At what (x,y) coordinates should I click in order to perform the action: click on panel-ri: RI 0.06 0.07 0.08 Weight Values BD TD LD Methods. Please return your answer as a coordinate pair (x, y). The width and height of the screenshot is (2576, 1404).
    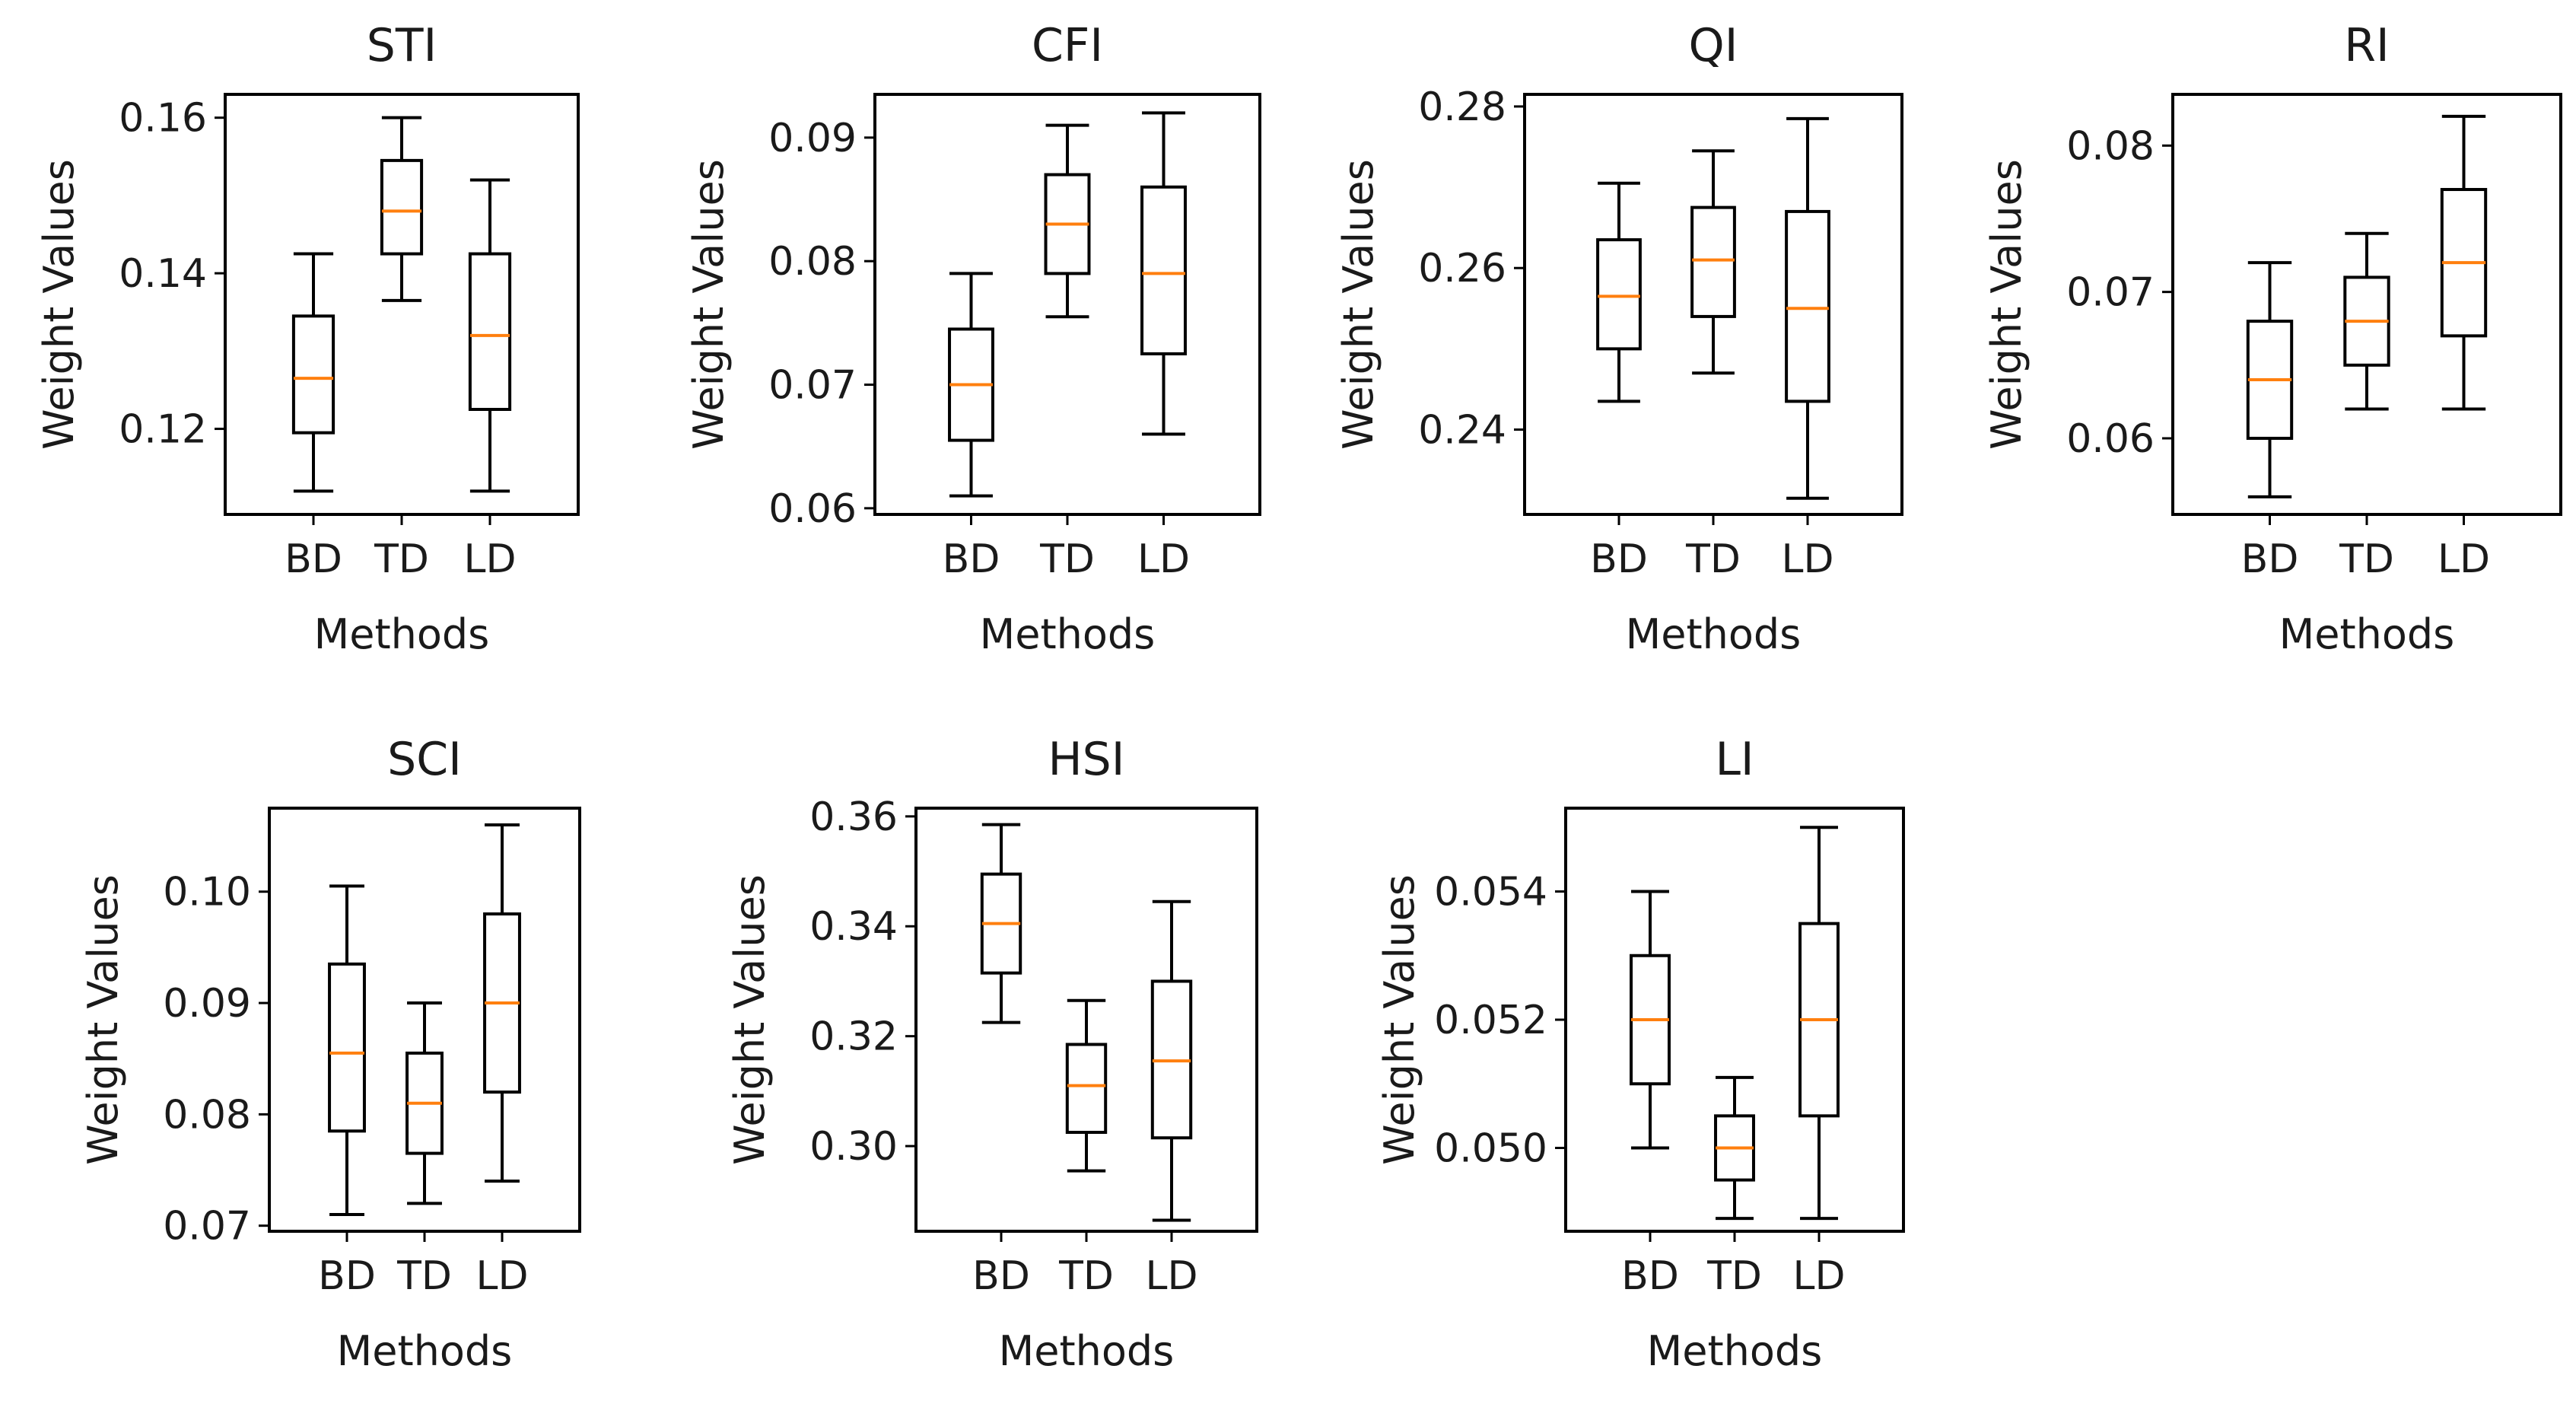
    Looking at the image, I should click on (2273, 338).